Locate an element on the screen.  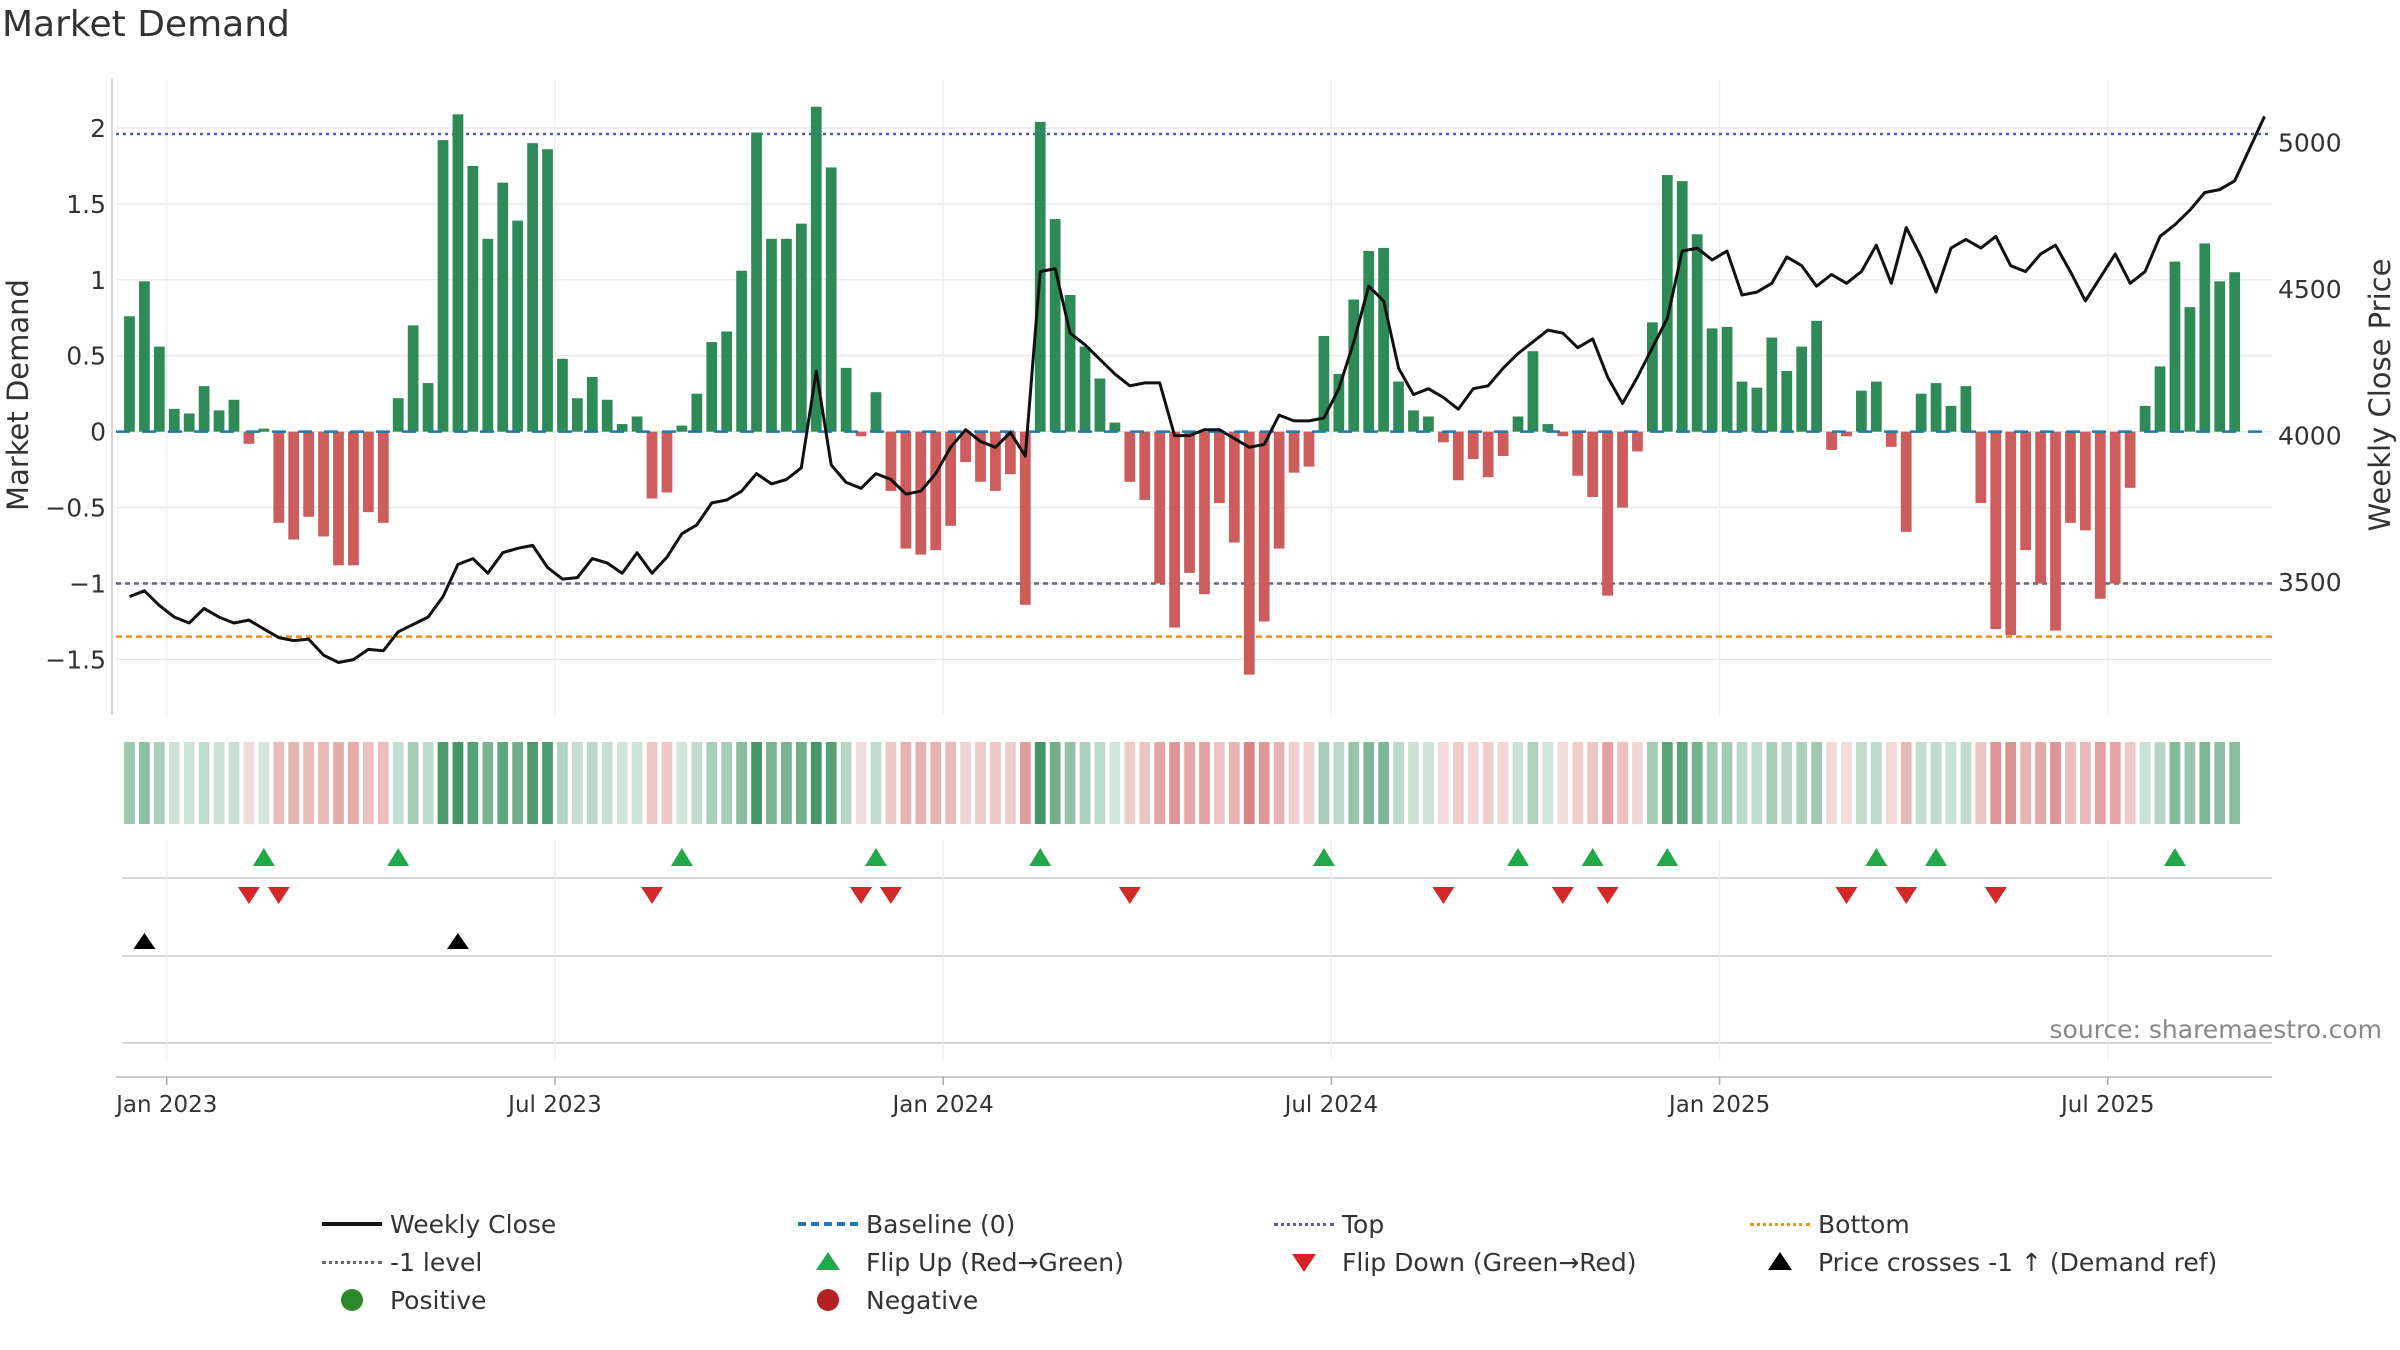
x-tick-label: Jul 2023 is located at coordinates (554, 1105).